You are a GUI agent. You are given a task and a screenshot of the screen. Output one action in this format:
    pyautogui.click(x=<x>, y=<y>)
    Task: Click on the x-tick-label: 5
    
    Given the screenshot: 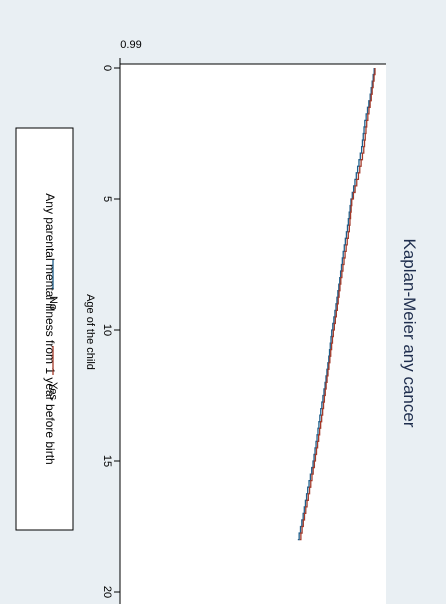 What is the action you would take?
    pyautogui.click(x=107, y=199)
    